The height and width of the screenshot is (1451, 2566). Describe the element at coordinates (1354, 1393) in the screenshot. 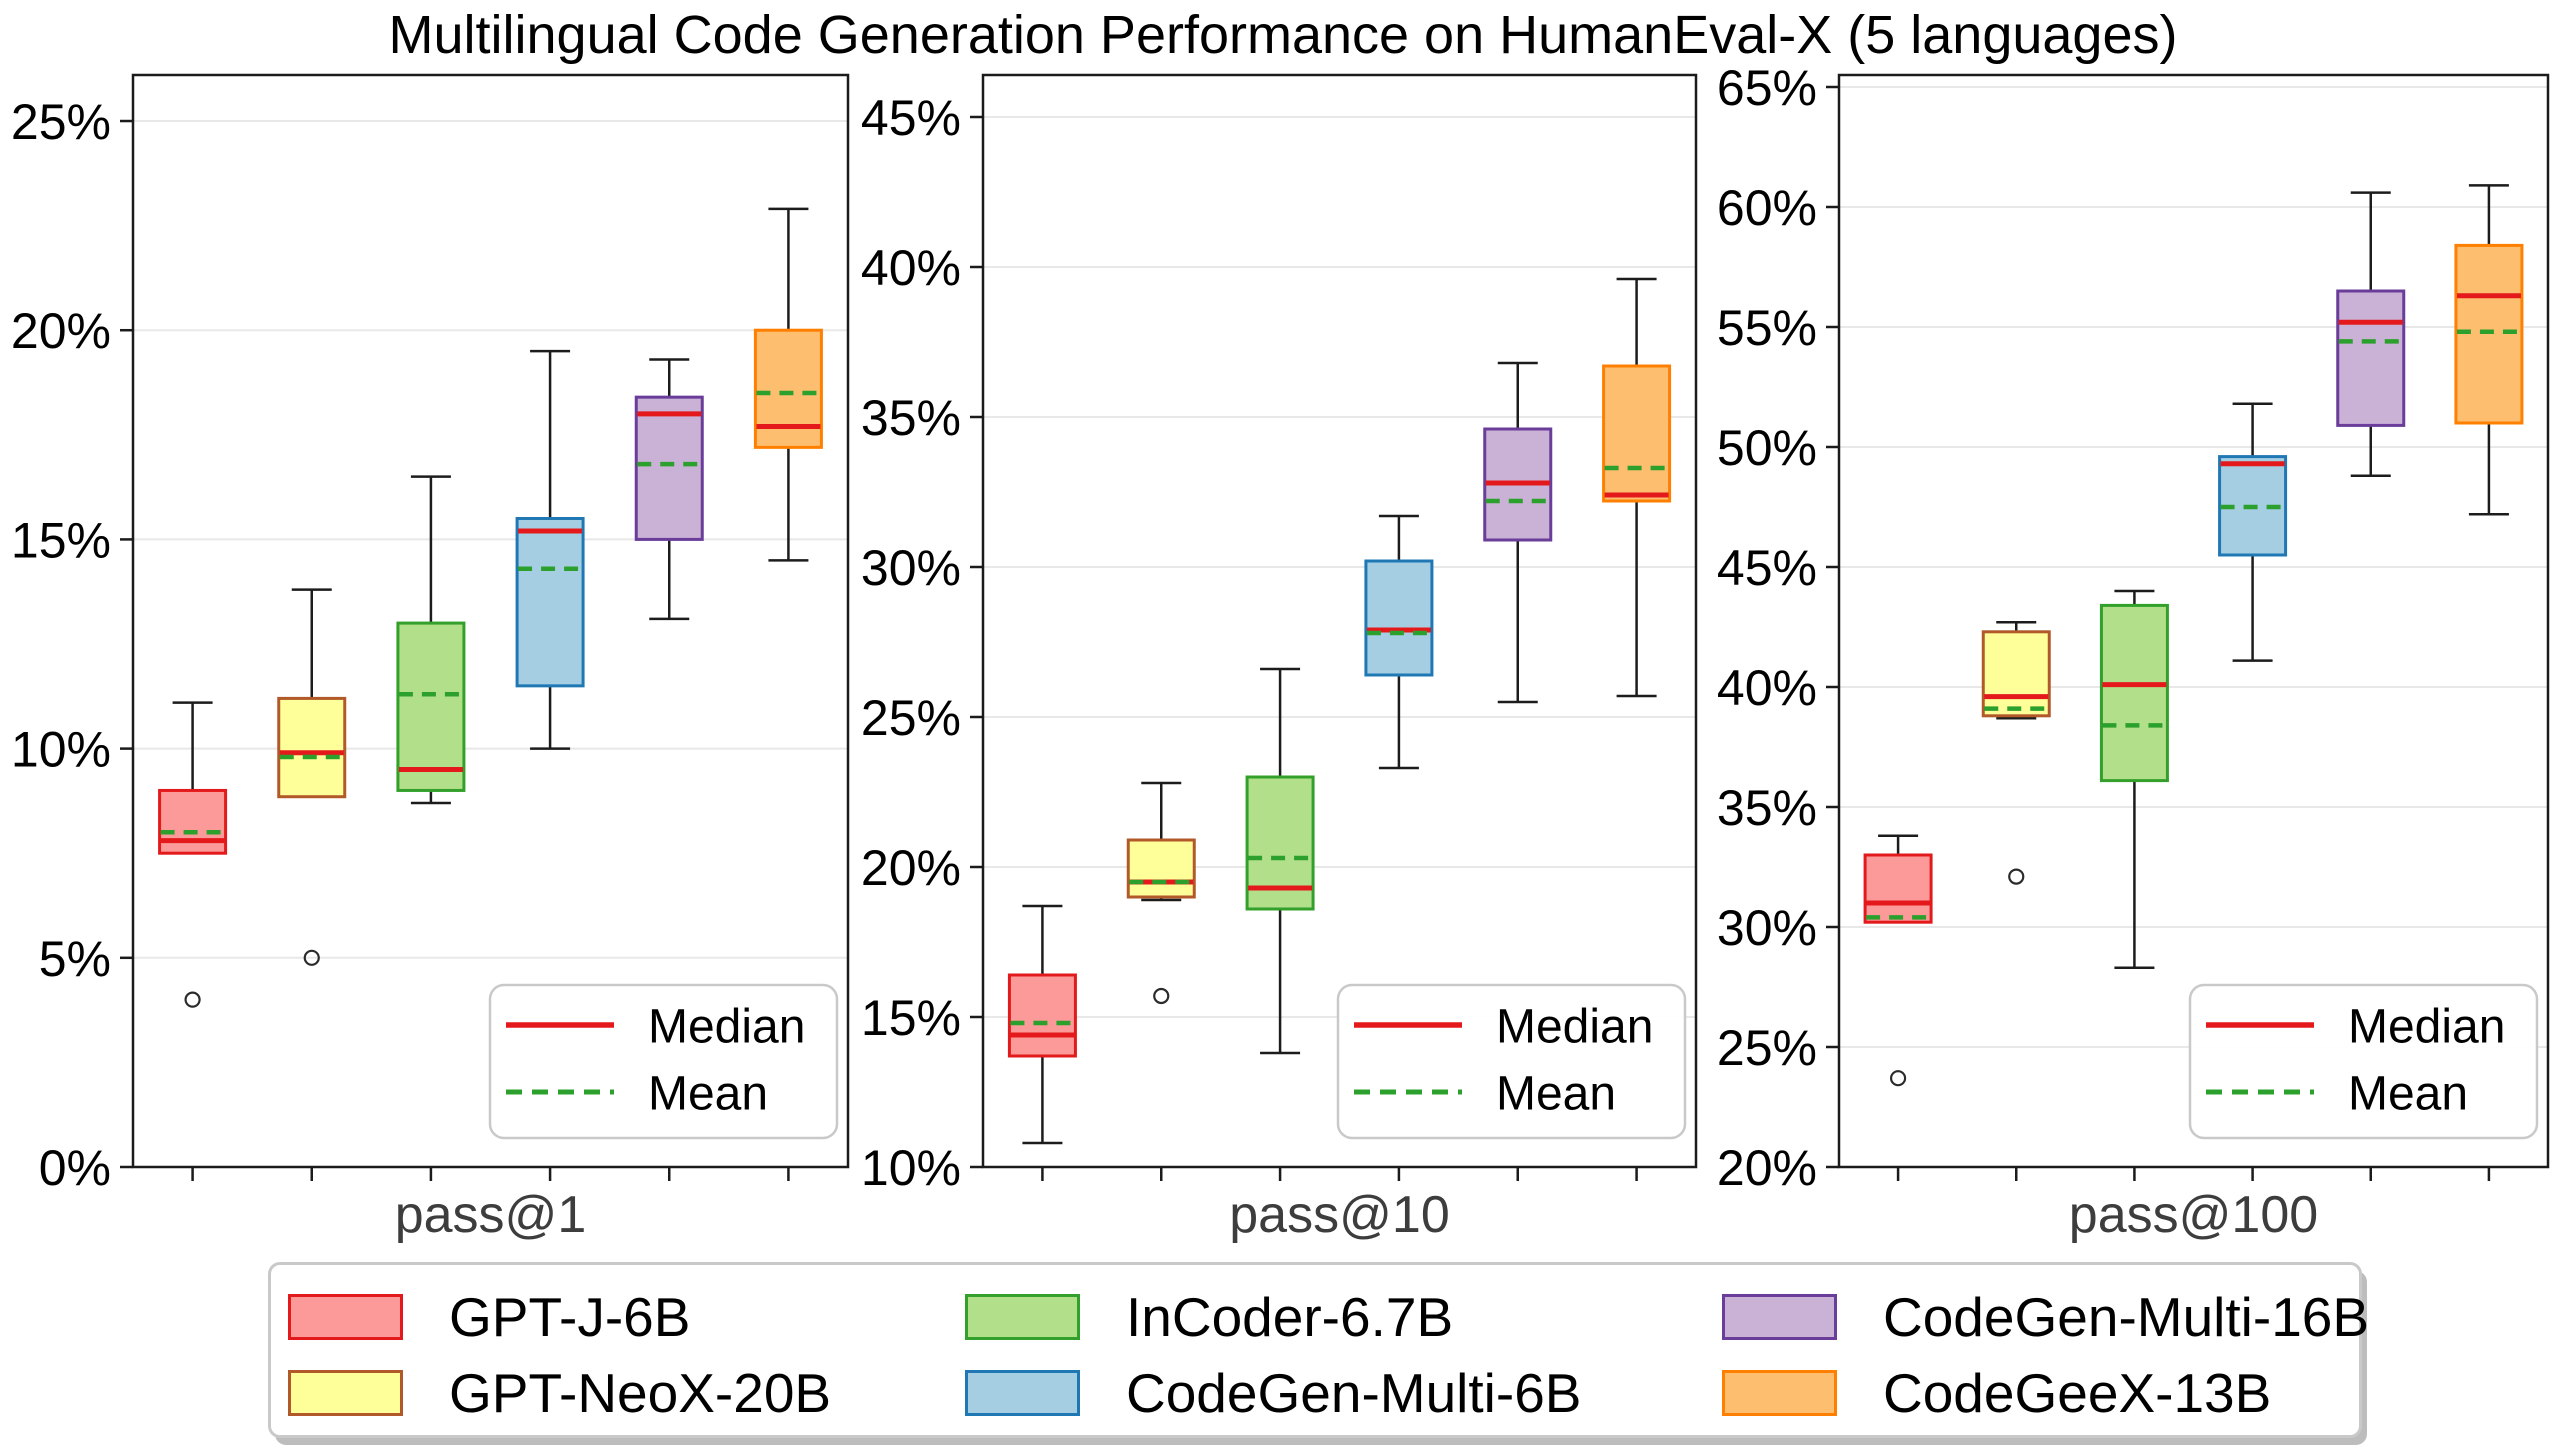

I see `legend-label: CodeGen-Multi-6B` at that location.